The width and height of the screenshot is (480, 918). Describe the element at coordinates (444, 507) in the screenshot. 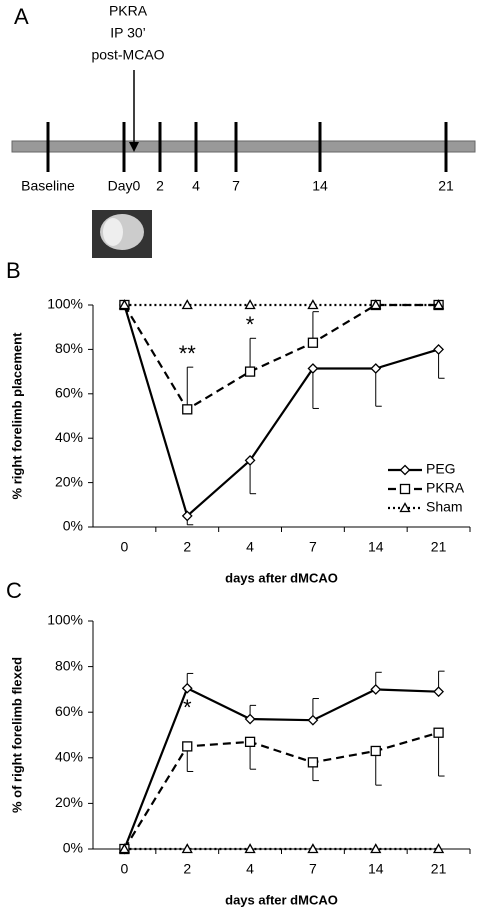

I see `legend-label: Sham` at that location.